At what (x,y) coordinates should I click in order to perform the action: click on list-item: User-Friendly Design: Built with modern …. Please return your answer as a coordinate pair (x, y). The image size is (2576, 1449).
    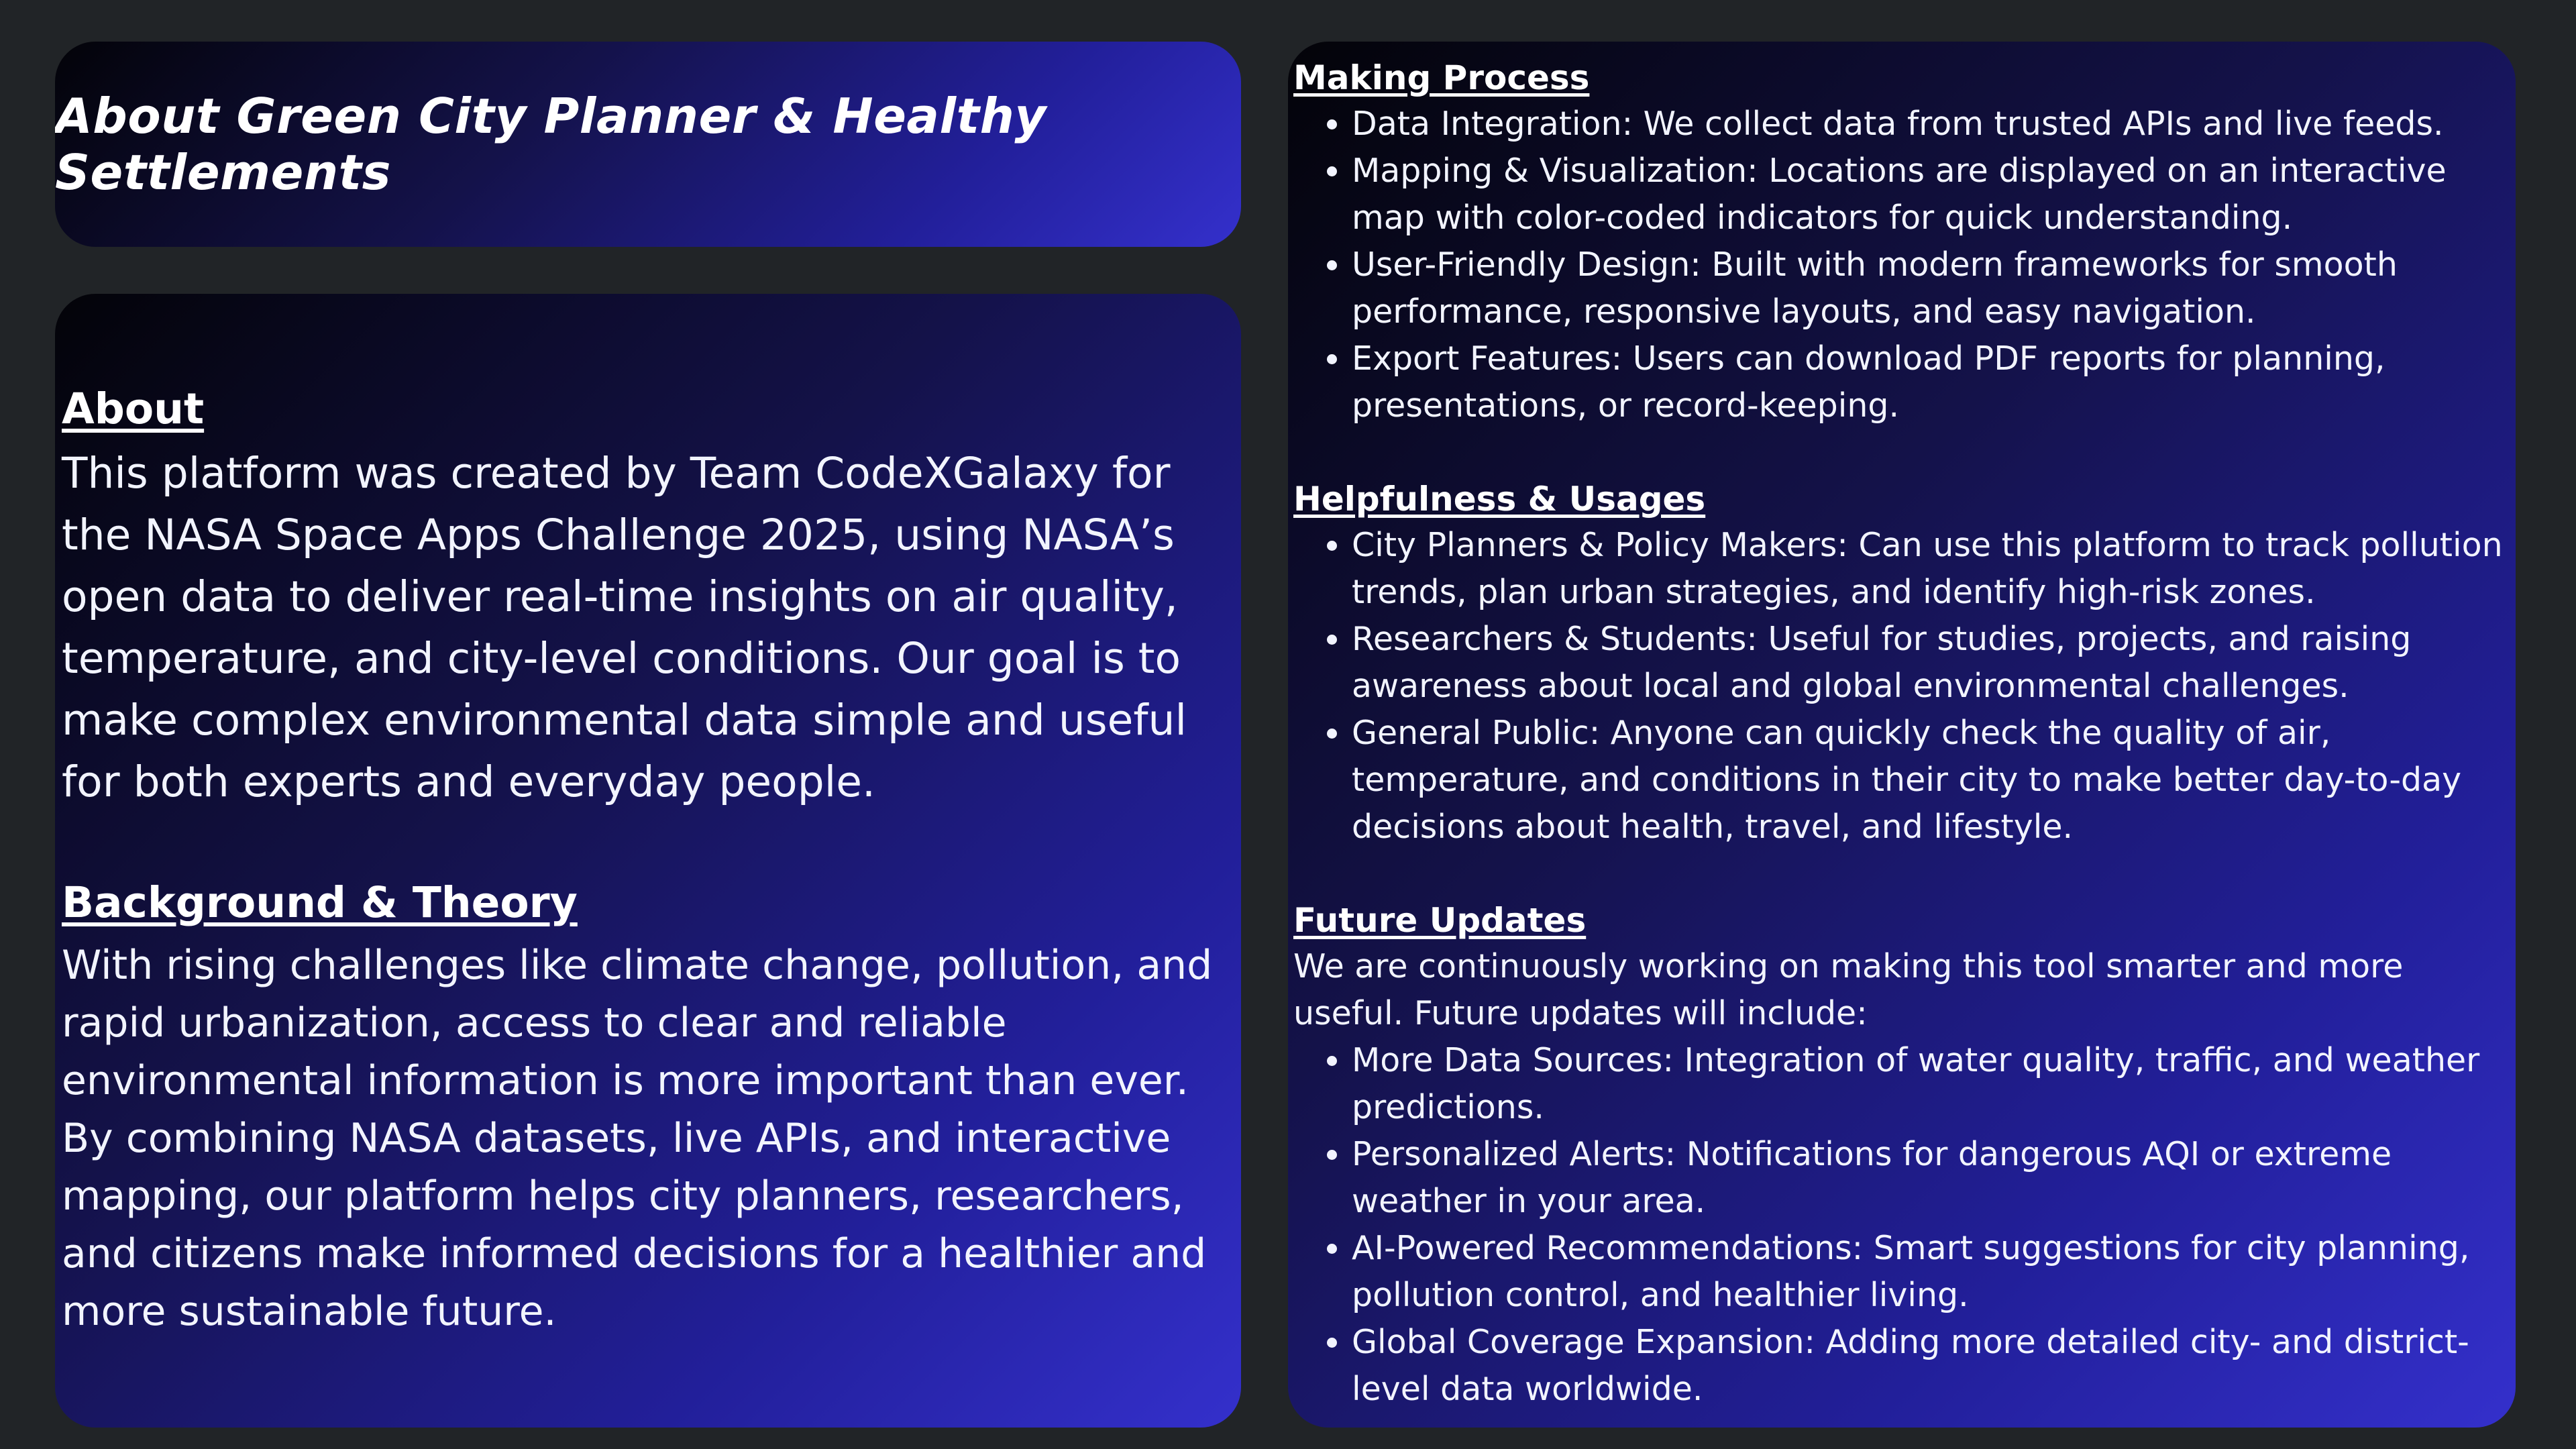
    Looking at the image, I should click on (1929, 288).